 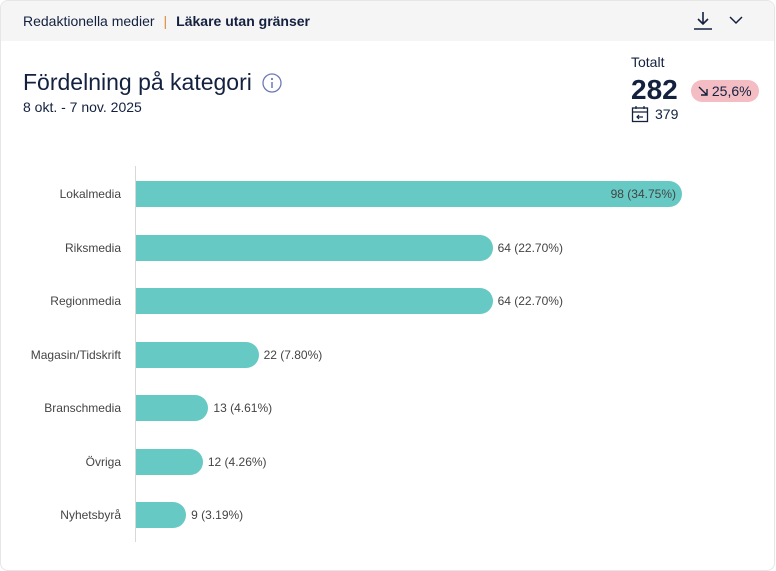 I want to click on category-label: Regionmedia, so click(x=85, y=301).